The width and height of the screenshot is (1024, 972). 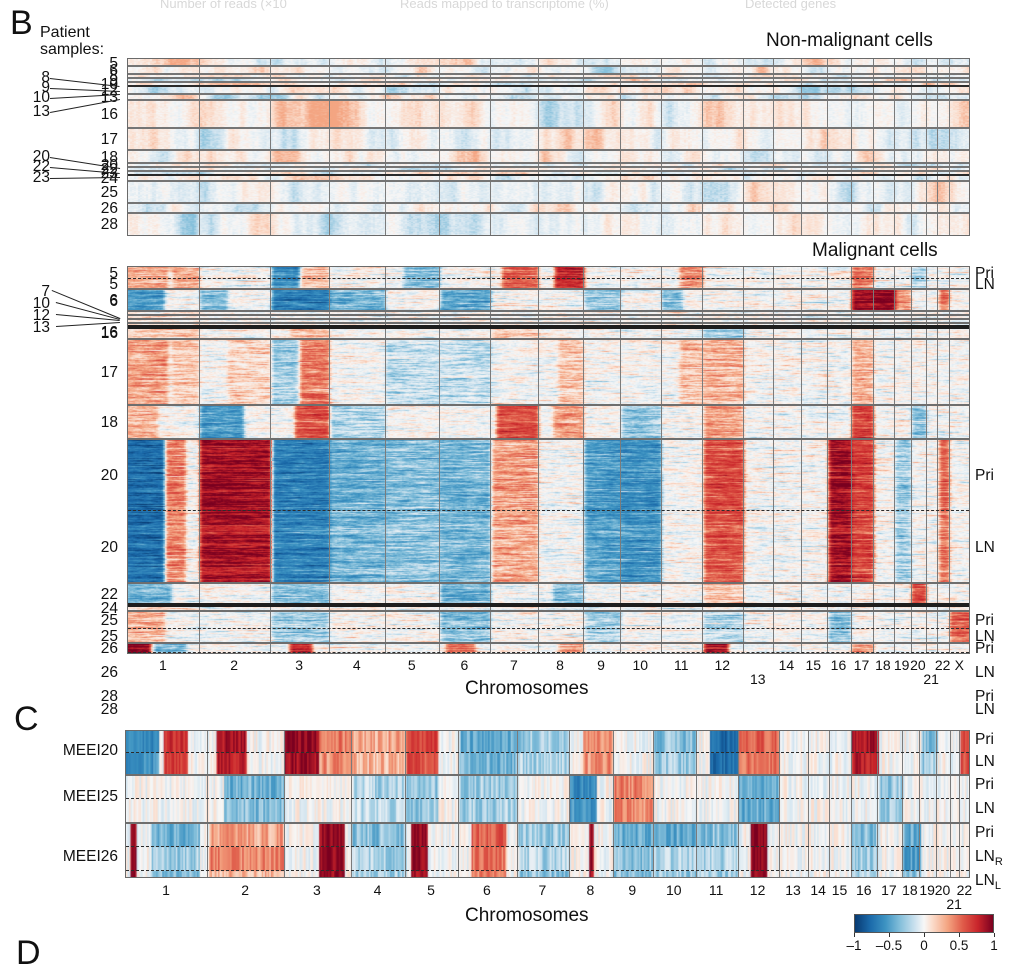 What do you see at coordinates (901, 665) in the screenshot?
I see `panel-b-chr-label-19: 19` at bounding box center [901, 665].